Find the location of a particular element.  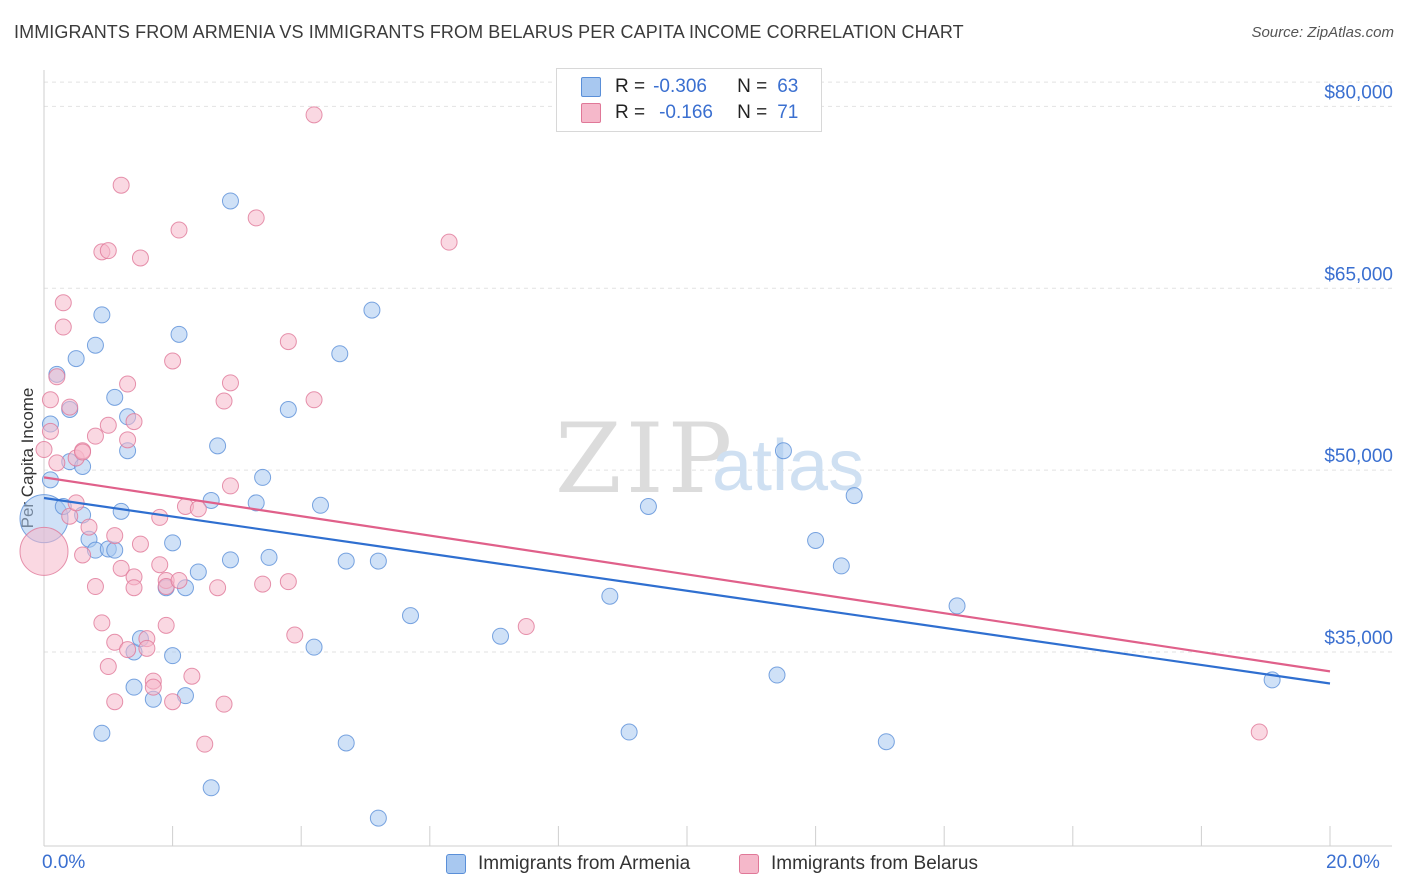

legend-row-armenia: R = -0.306 N = 63 is located at coordinates (689, 87).